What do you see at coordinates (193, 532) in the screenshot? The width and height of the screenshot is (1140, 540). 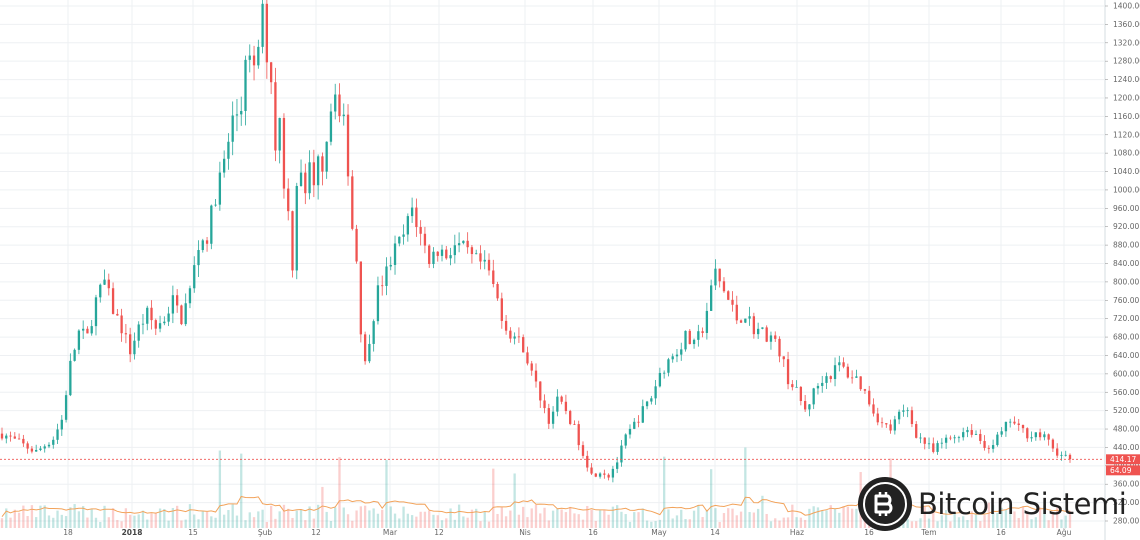 I see `time-tick-label: 15` at bounding box center [193, 532].